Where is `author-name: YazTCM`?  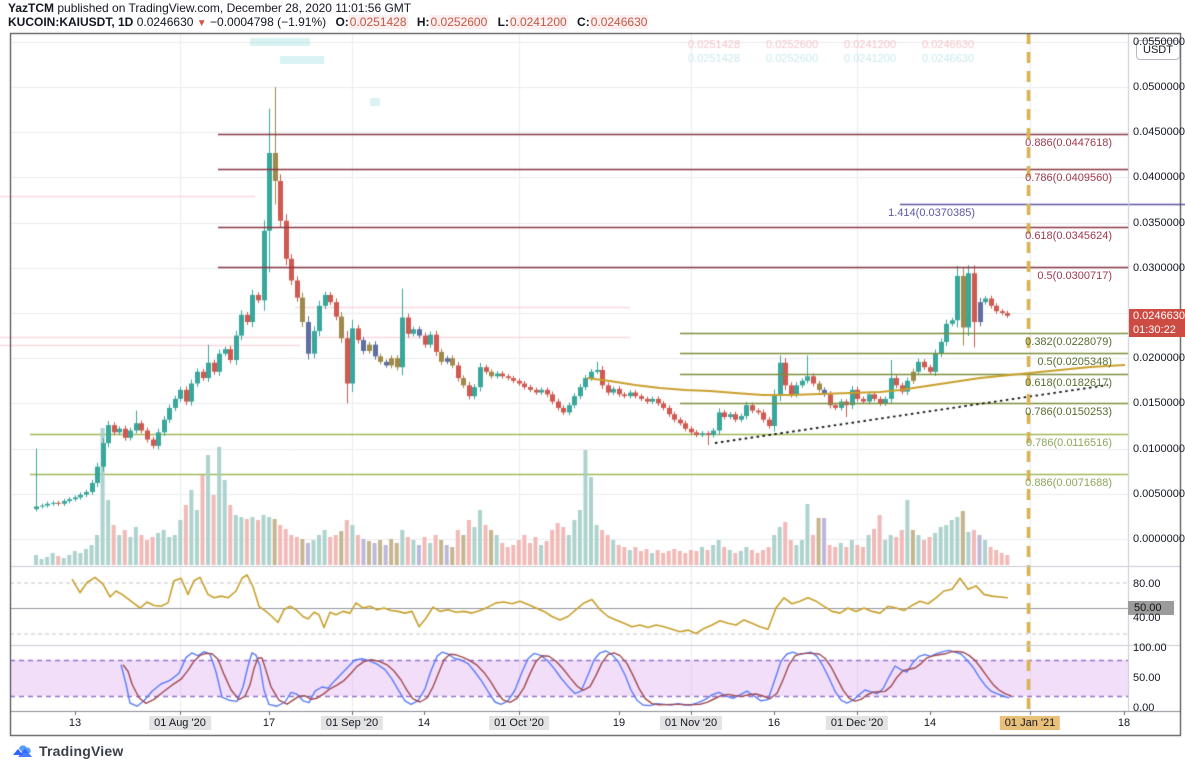 author-name: YazTCM is located at coordinates (31, 8).